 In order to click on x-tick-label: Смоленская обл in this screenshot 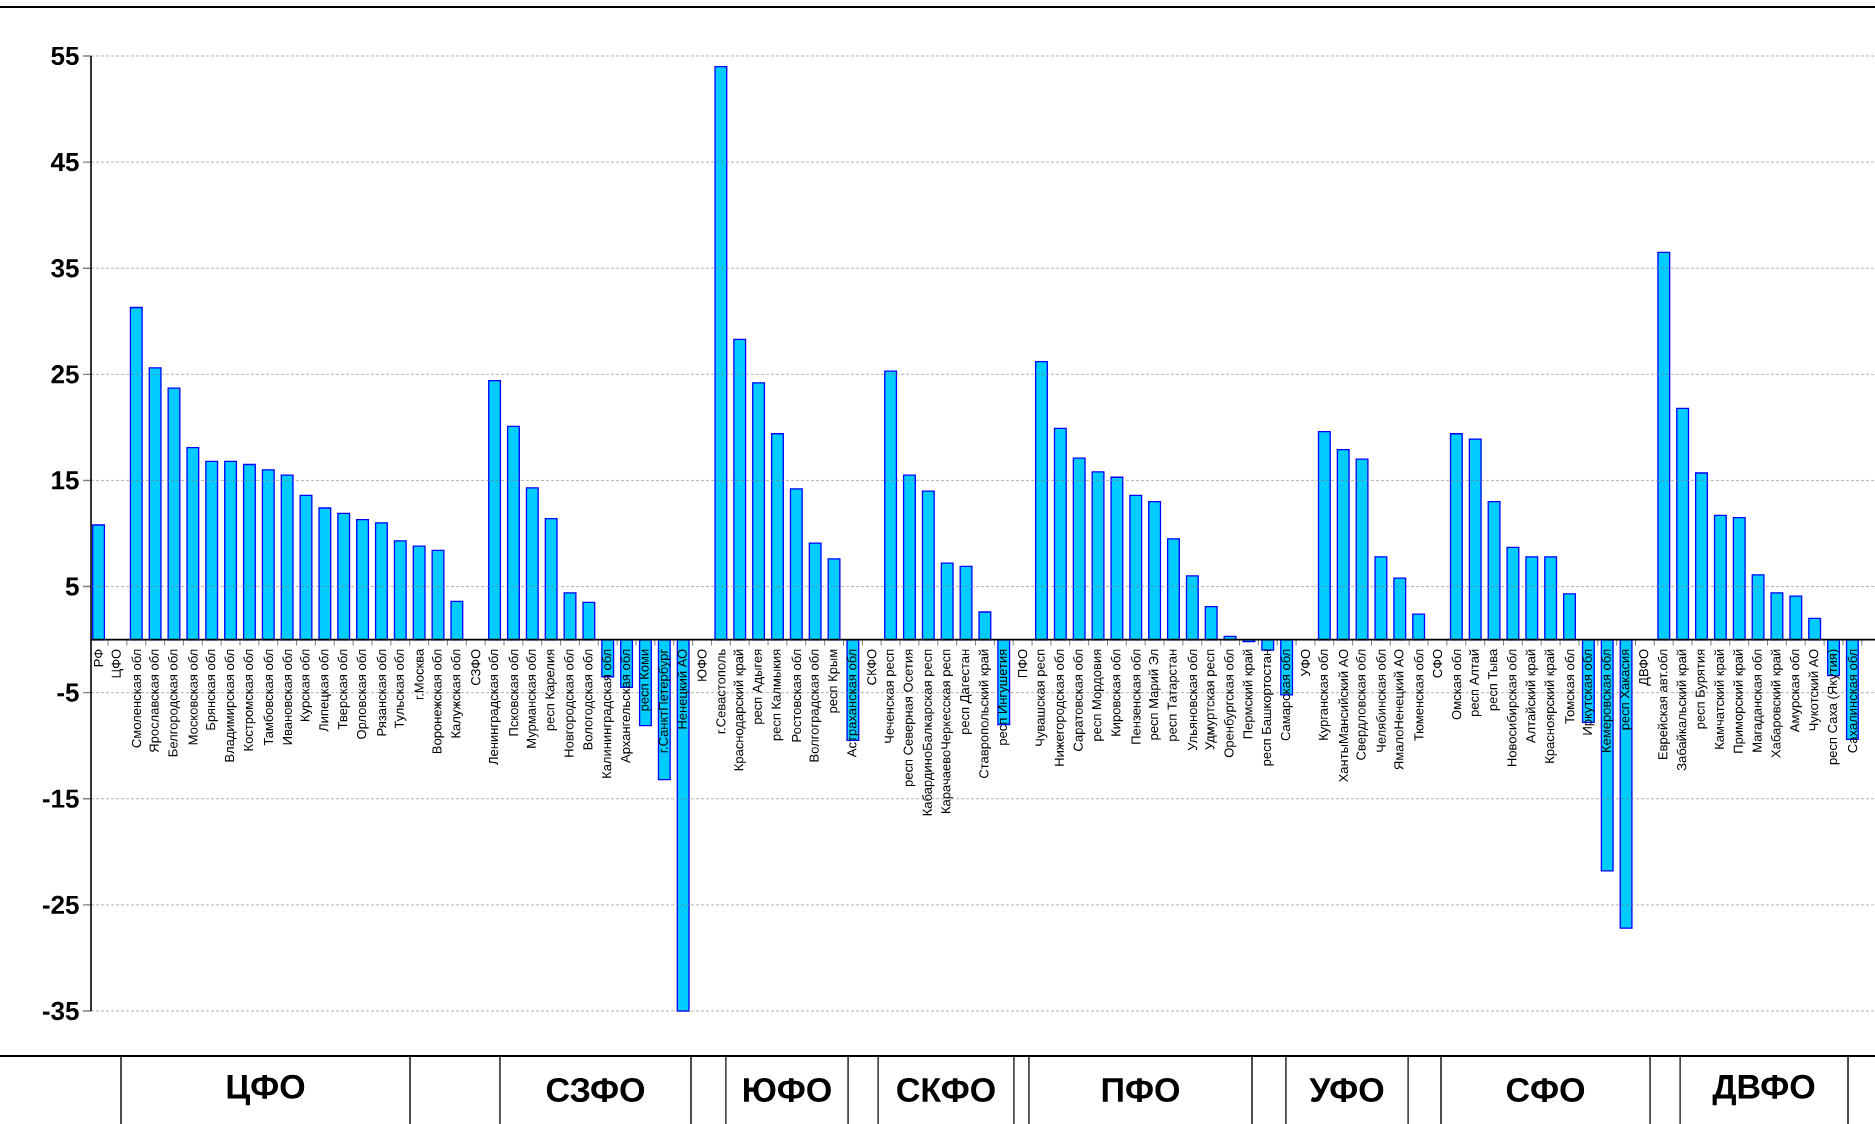, I will do `click(136, 698)`.